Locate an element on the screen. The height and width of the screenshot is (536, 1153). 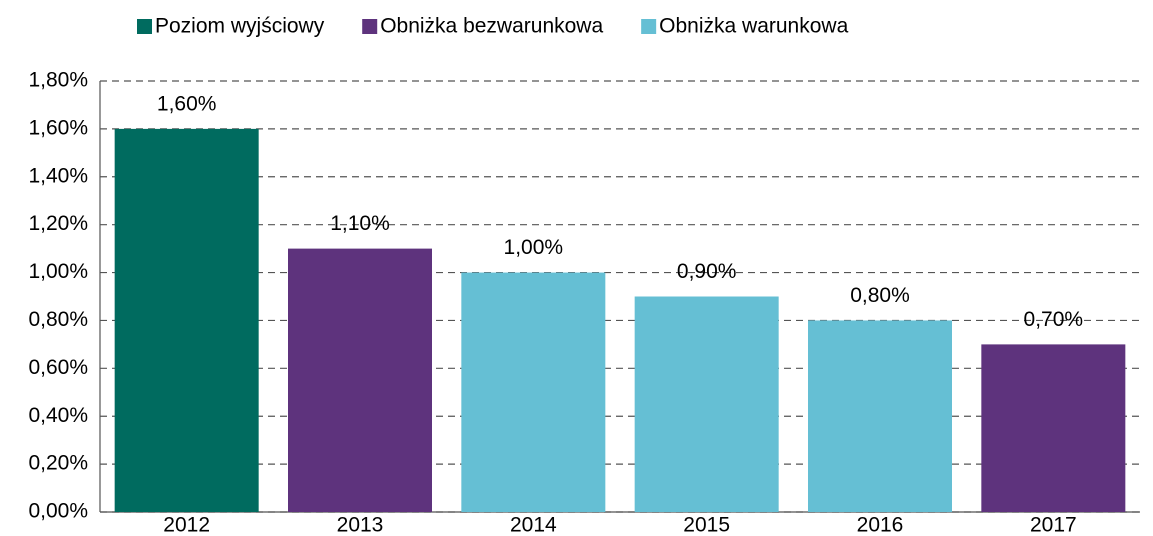
y-tick-label: 0,40% is located at coordinates (58, 415).